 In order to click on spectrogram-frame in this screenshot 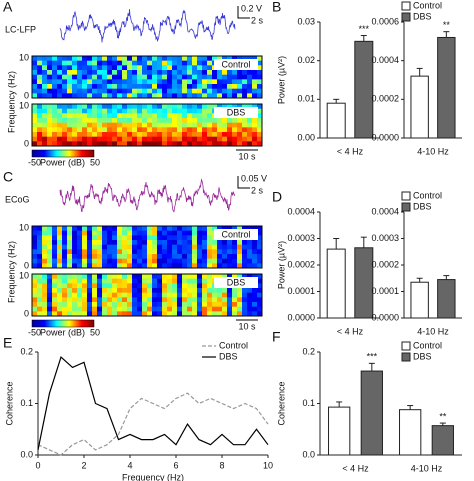, I will do `click(147, 247)`.